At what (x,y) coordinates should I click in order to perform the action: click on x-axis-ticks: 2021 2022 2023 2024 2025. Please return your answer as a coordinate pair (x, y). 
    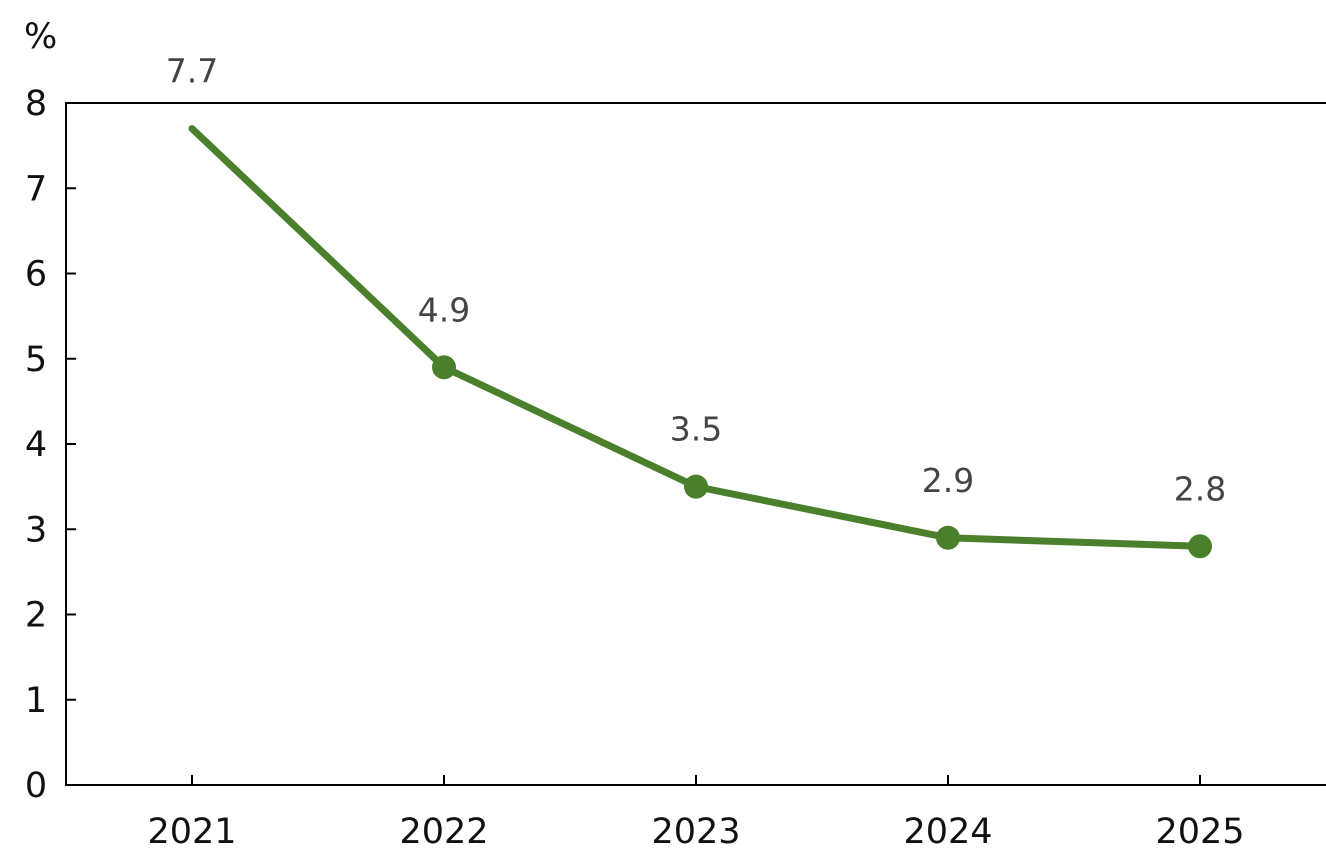
    Looking at the image, I should click on (696, 813).